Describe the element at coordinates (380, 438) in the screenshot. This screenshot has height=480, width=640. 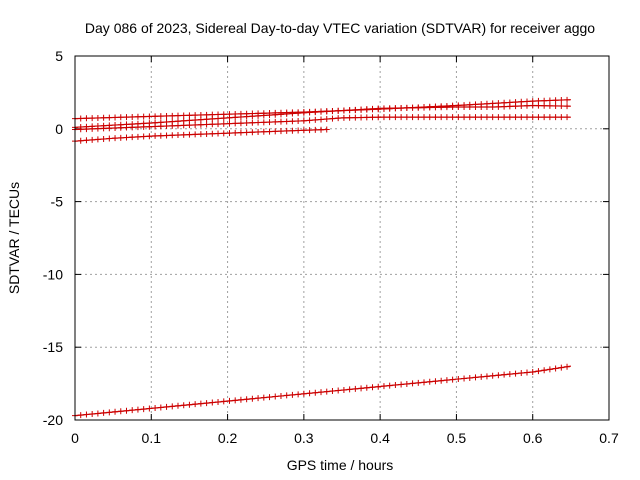
I see `x-tick-label: 0.4` at that location.